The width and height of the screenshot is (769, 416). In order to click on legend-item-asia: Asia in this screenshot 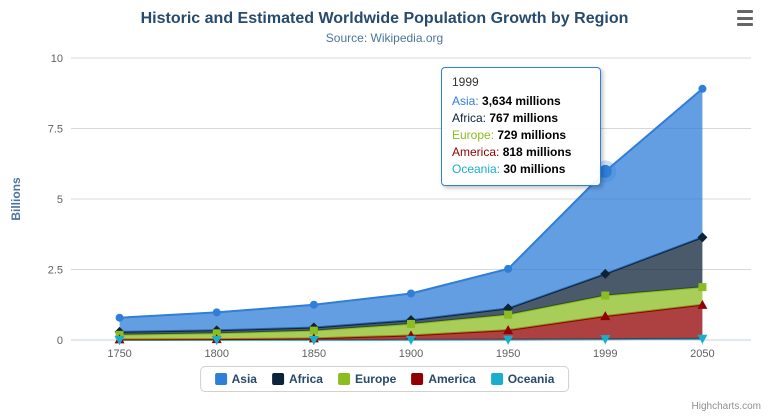, I will do `click(235, 379)`.